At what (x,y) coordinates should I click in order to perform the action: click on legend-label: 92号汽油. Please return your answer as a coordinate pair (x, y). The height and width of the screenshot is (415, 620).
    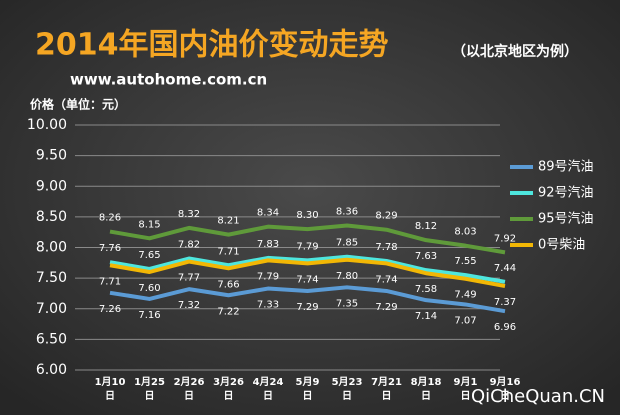
    Looking at the image, I should click on (566, 193).